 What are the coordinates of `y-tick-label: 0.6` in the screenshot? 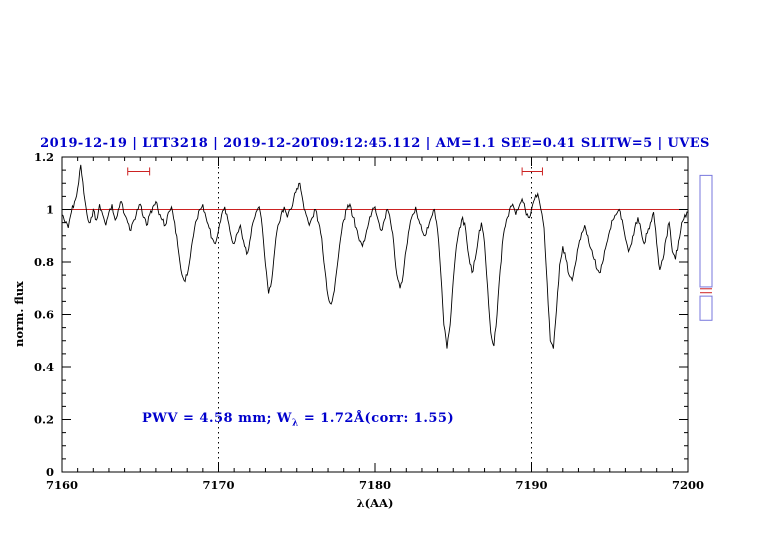 It's located at (44, 315).